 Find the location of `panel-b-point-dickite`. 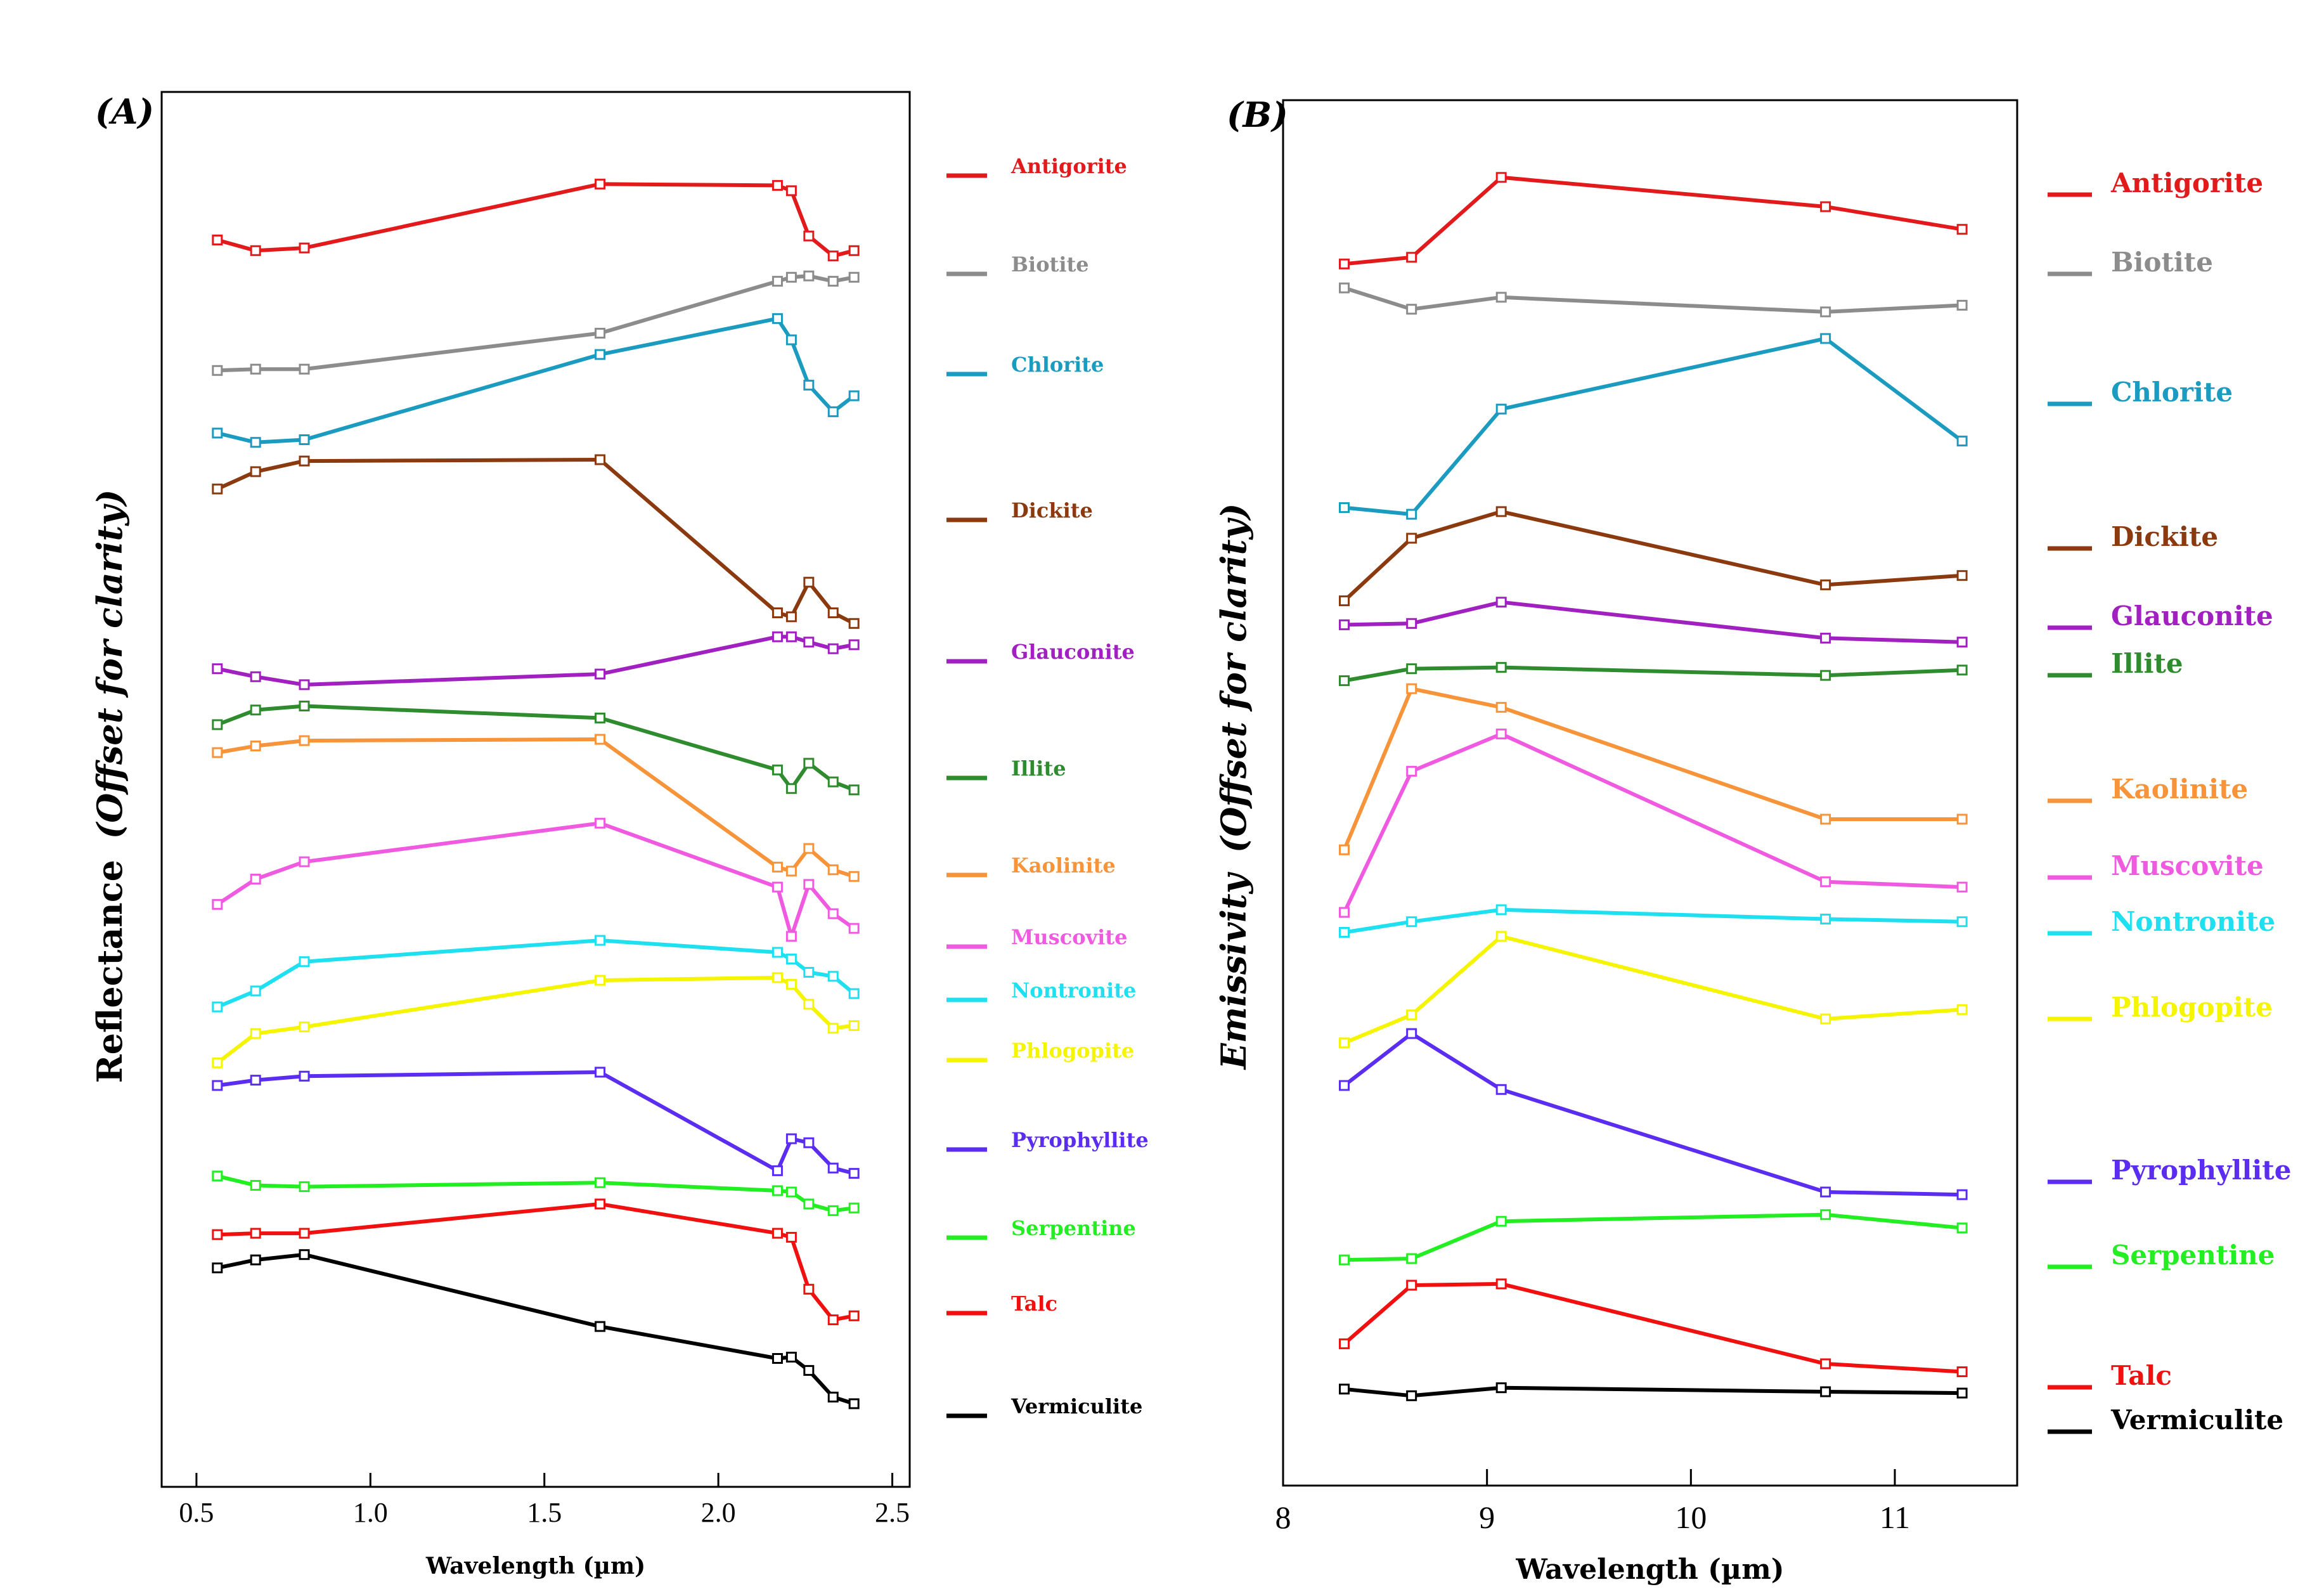

panel-b-point-dickite is located at coordinates (1962, 575).